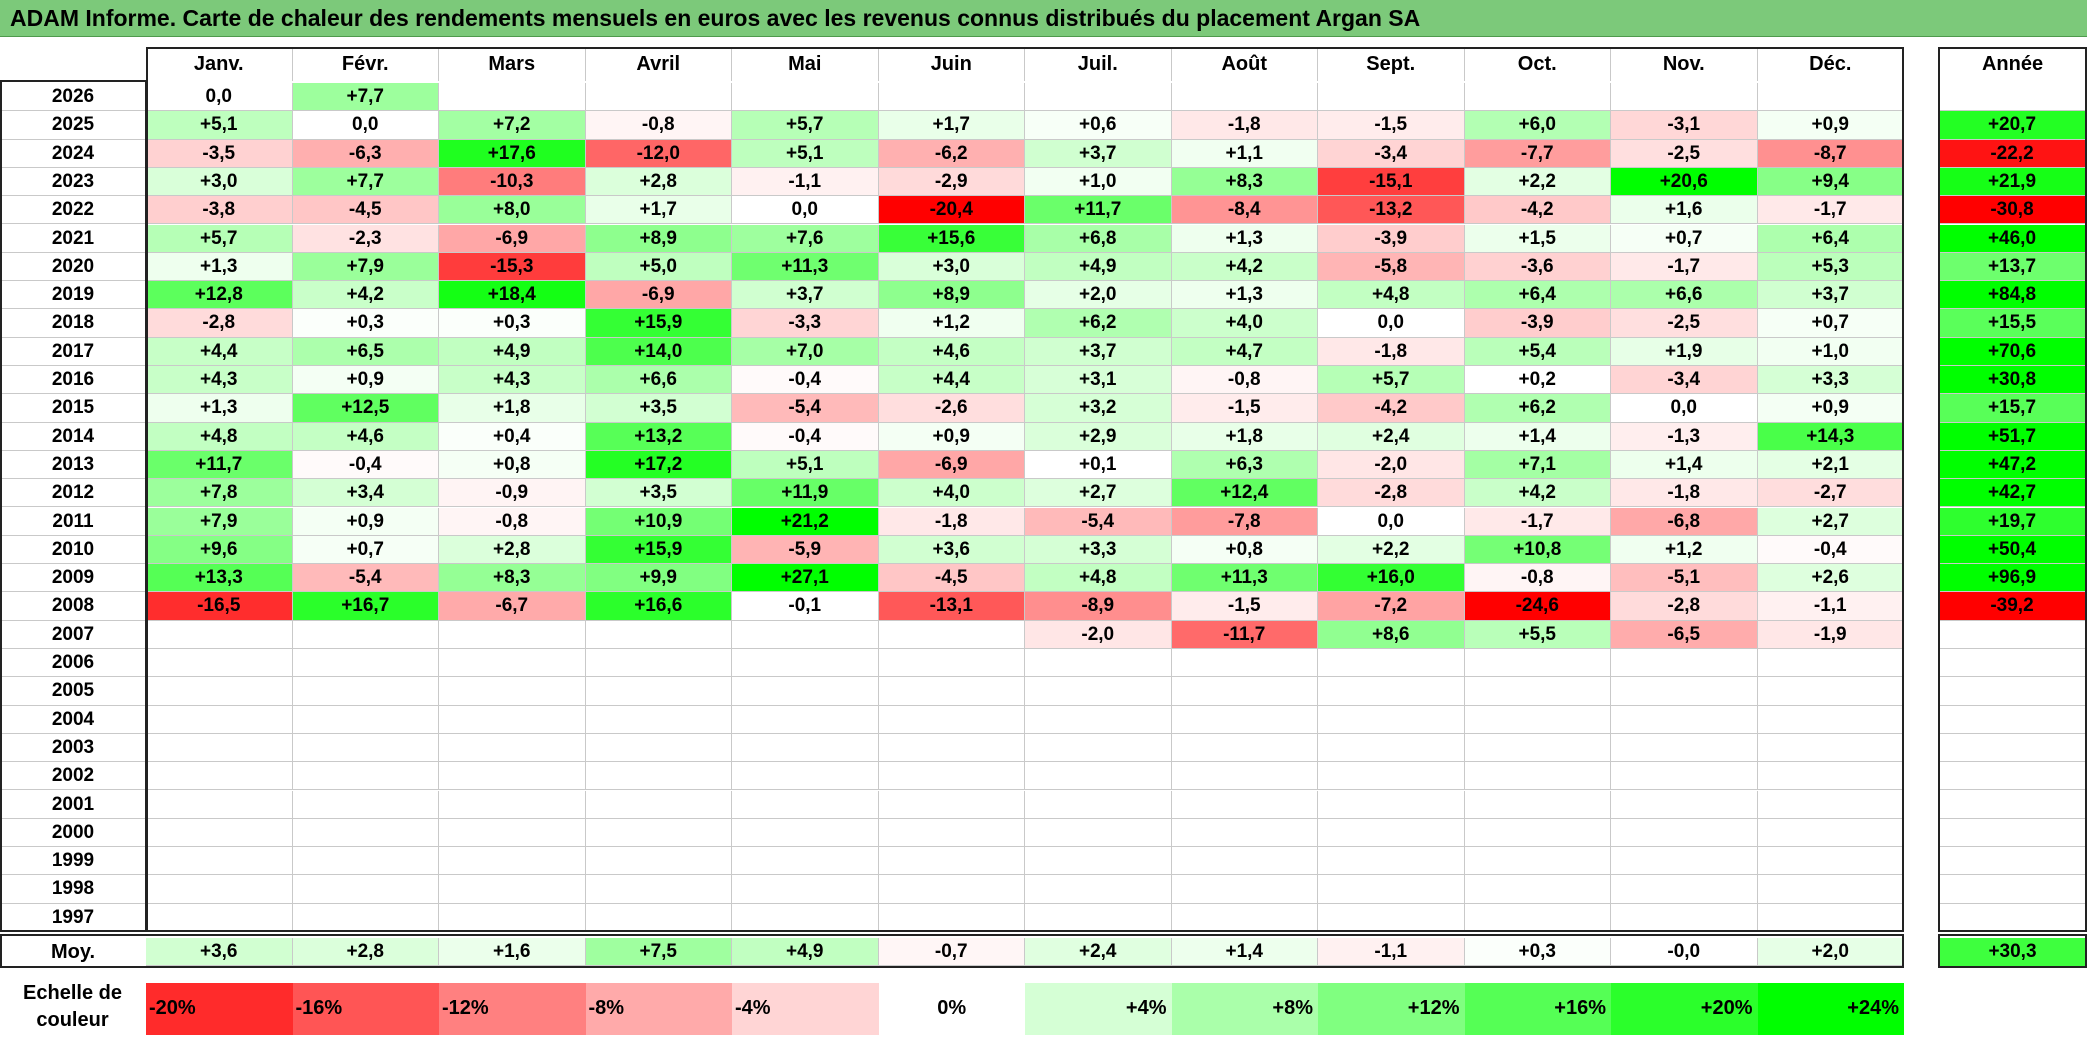 This screenshot has width=2087, height=1037. Describe the element at coordinates (1684, 182) in the screenshot. I see `heatmap-cell: +20,6` at that location.